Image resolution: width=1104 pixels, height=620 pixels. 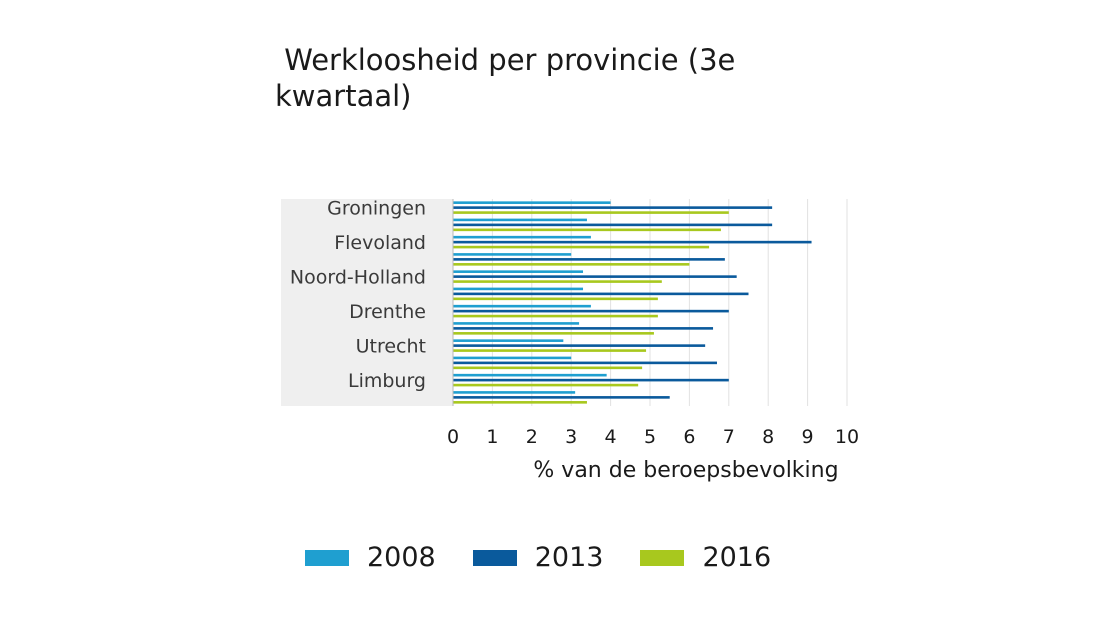 What do you see at coordinates (387, 312) in the screenshot?
I see `category-label: Drenthe` at bounding box center [387, 312].